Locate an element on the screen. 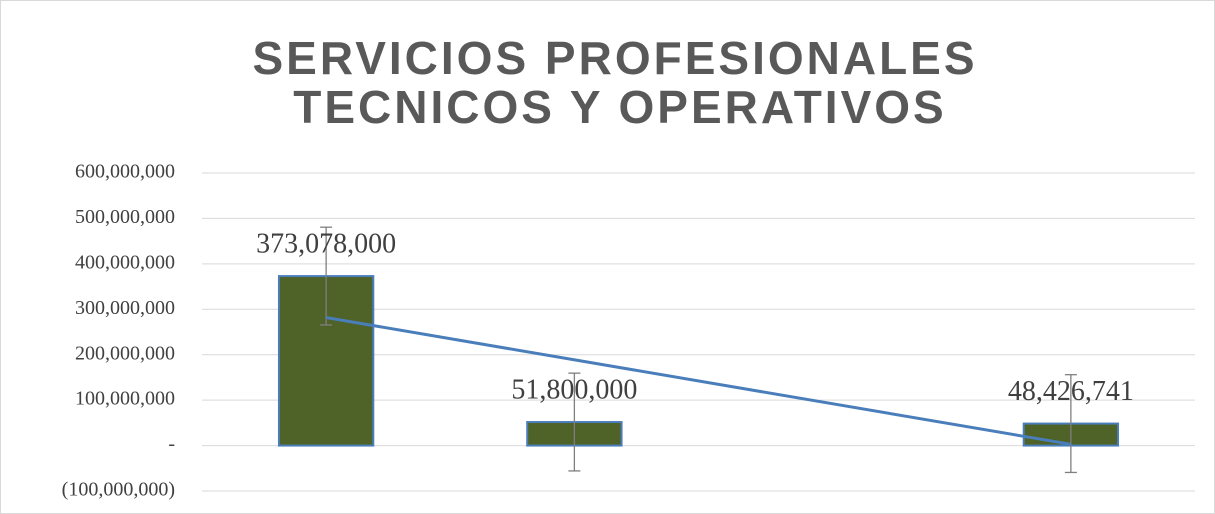  y-tick-label: 200,000,000 is located at coordinates (125, 353).